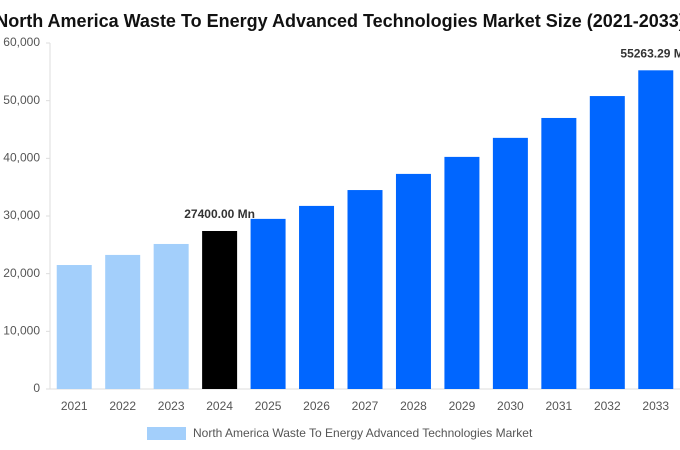  I want to click on y-tick-label: 20,000, so click(21, 273).